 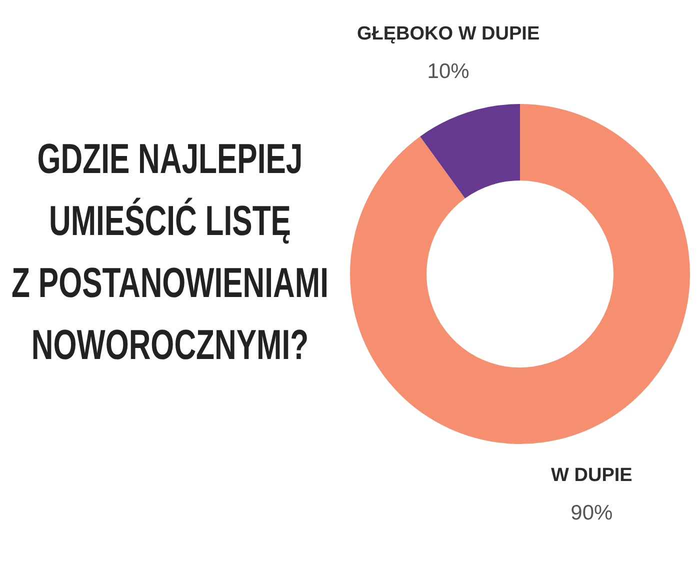 I want to click on data-label: 90%, so click(x=591, y=512).